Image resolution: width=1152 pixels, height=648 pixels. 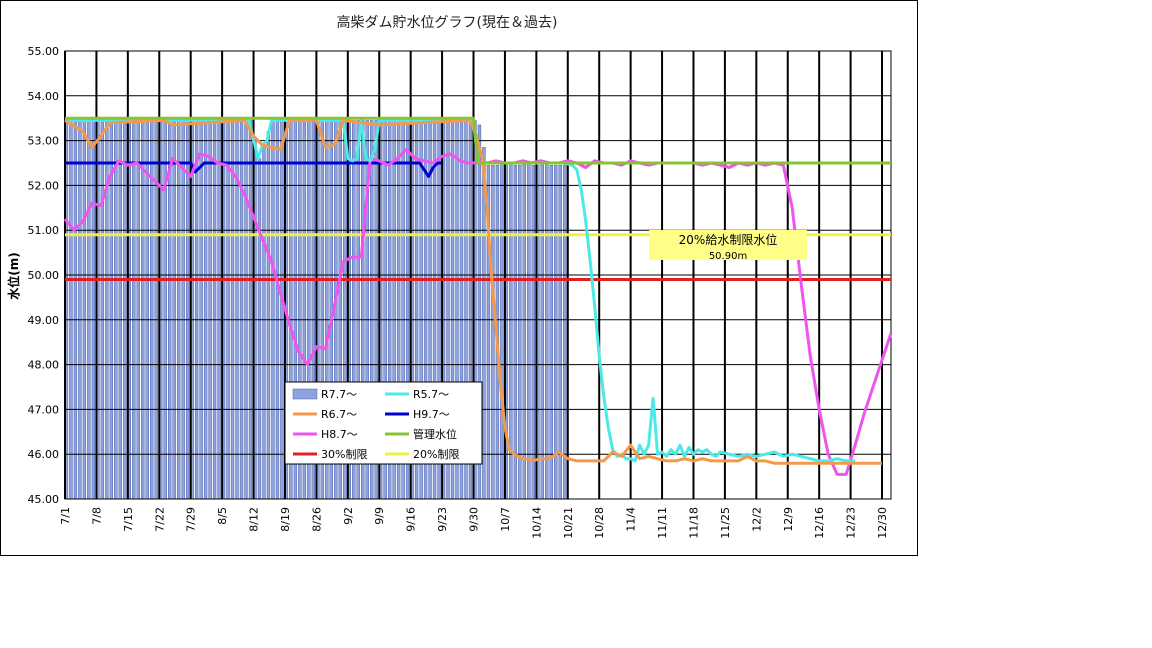 I want to click on legend-label: H8.7～, so click(x=339, y=434).